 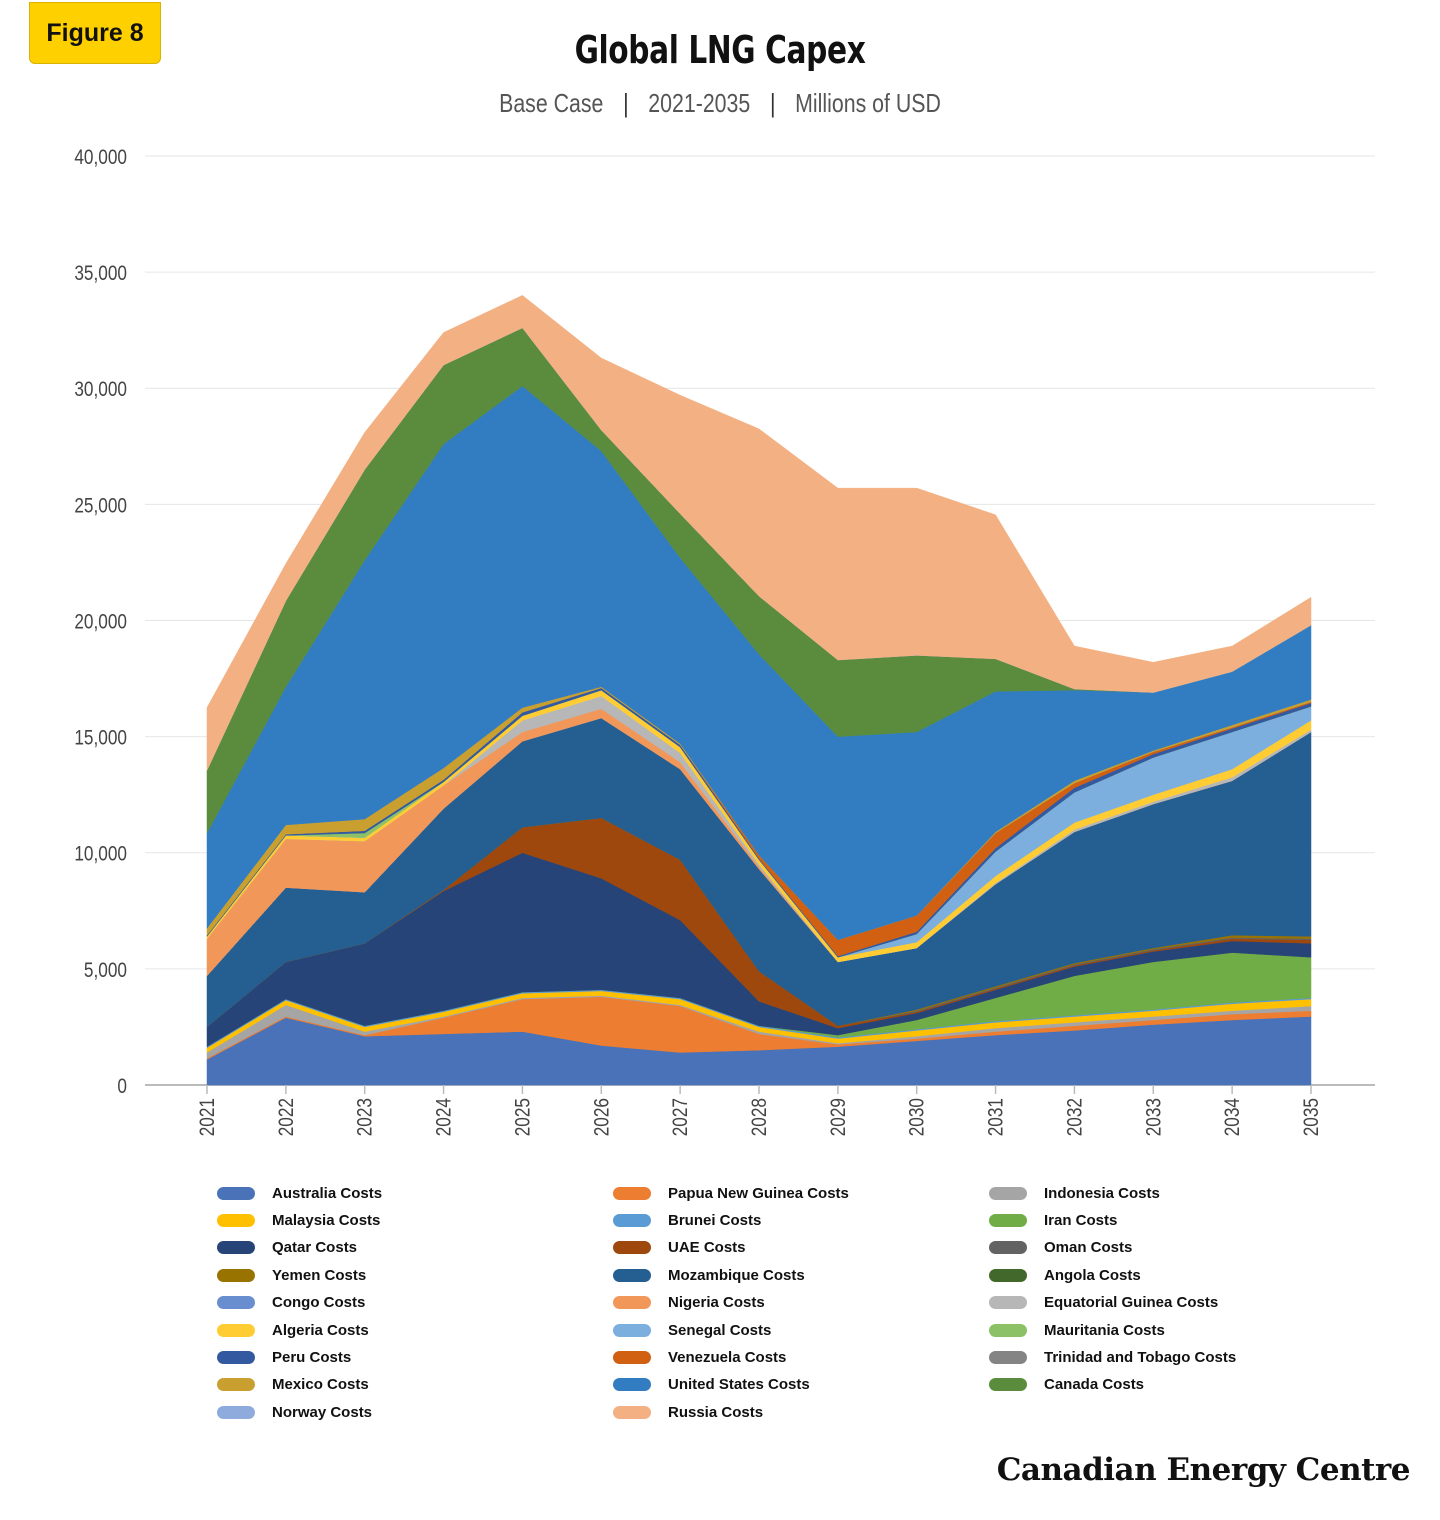 I want to click on legend-item: Norway Costs, so click(x=294, y=1412).